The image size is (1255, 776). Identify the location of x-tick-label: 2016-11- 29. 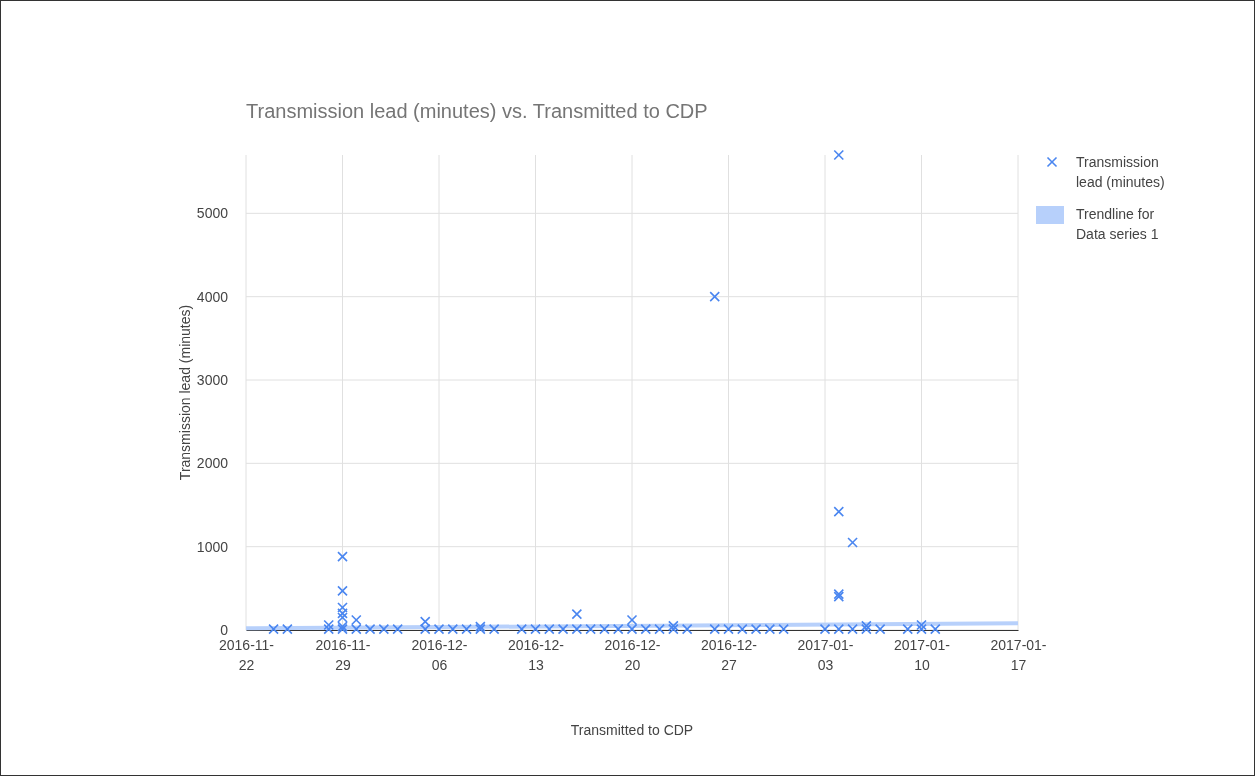
(343, 655).